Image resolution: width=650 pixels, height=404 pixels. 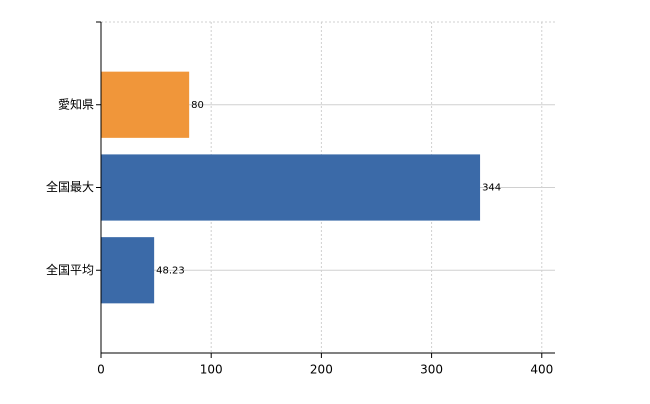 I want to click on x-tick-label: 400, so click(x=541, y=370).